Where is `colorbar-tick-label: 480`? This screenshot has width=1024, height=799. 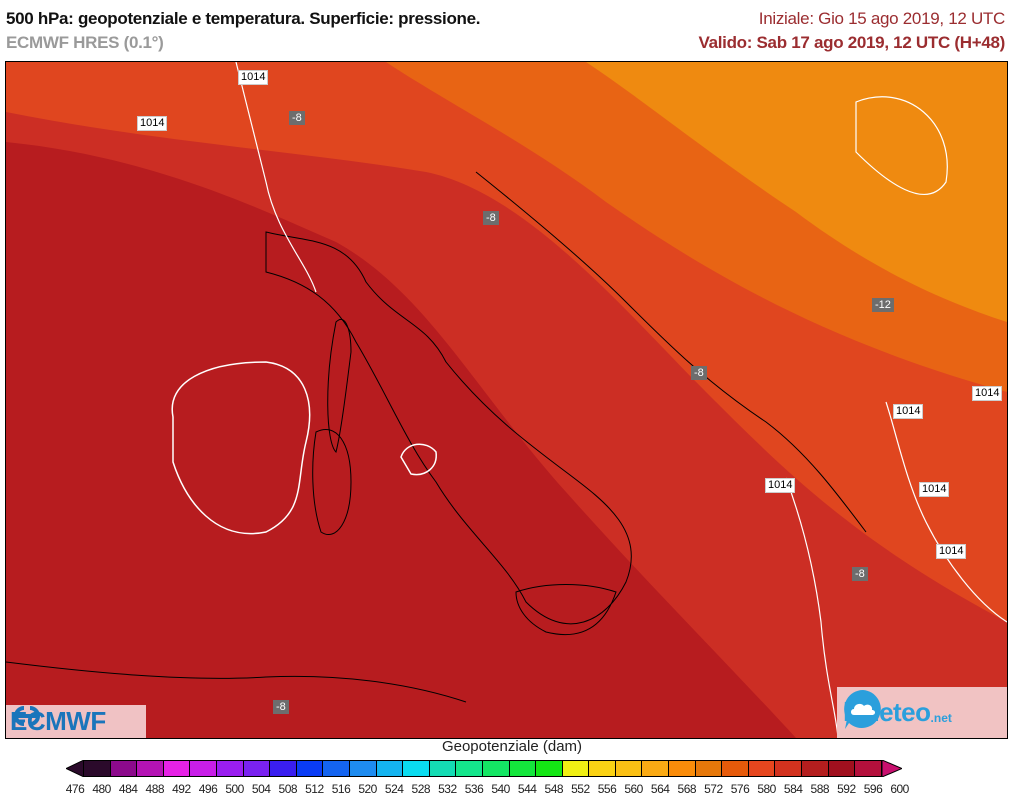 colorbar-tick-label: 480 is located at coordinates (101, 789).